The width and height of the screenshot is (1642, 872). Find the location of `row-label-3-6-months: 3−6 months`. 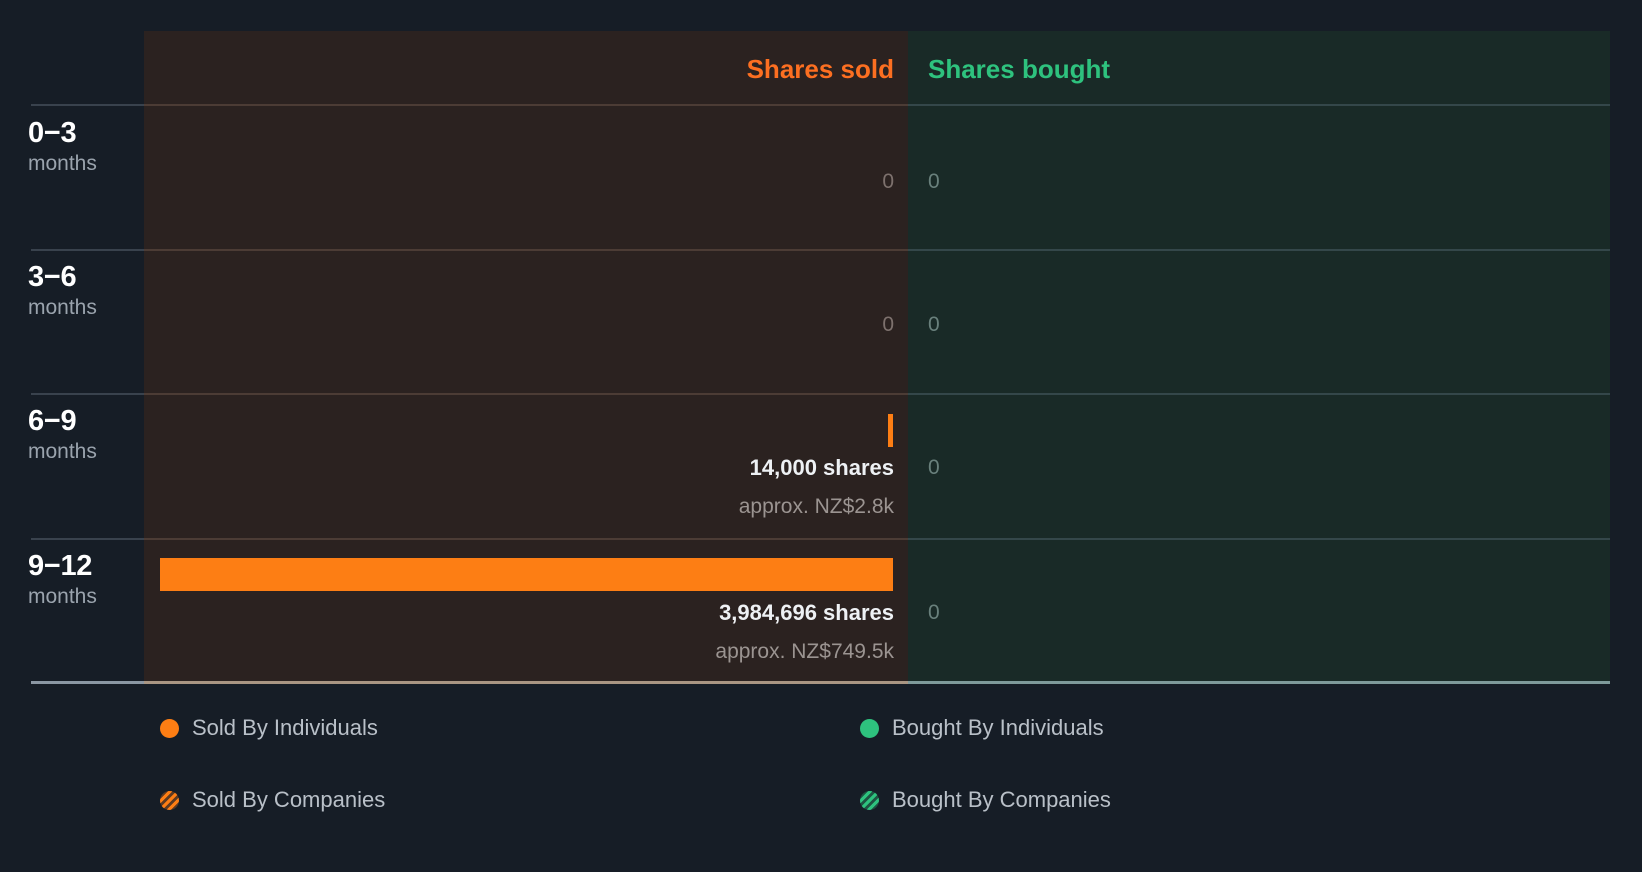

row-label-3-6-months: 3−6 months is located at coordinates (83, 293).